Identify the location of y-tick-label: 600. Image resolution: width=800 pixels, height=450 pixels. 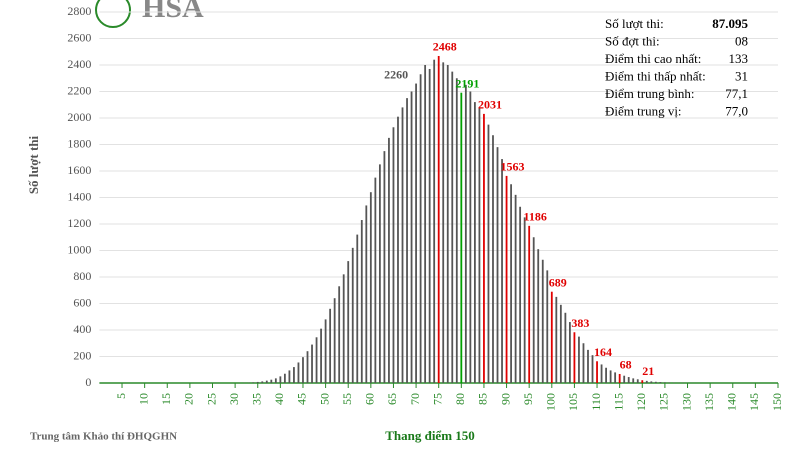
(82, 302).